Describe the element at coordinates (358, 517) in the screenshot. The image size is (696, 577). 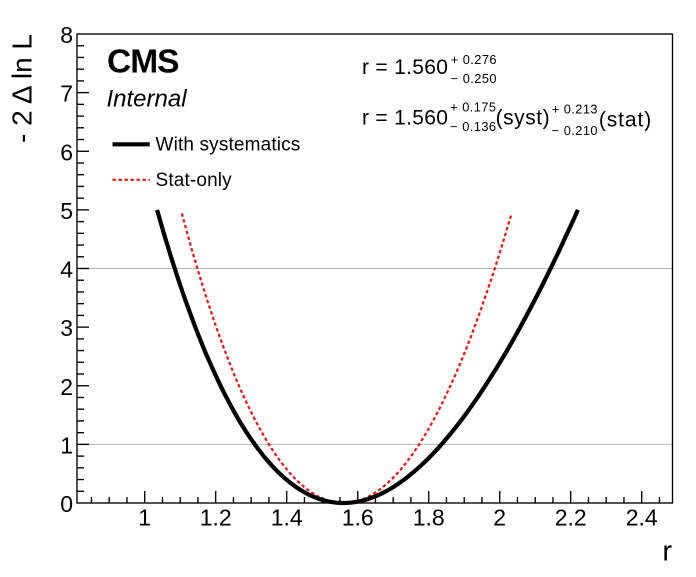
I see `svg-text: 1.6` at that location.